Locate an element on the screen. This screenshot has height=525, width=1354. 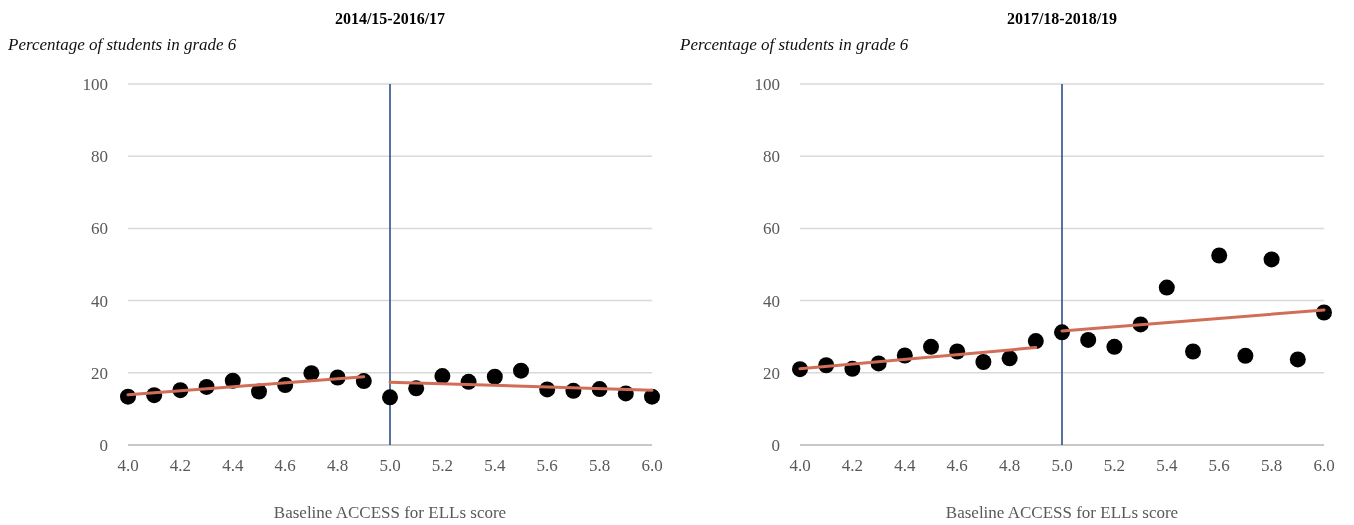
chart-title: 2014/15-2016/17 is located at coordinates (390, 18).